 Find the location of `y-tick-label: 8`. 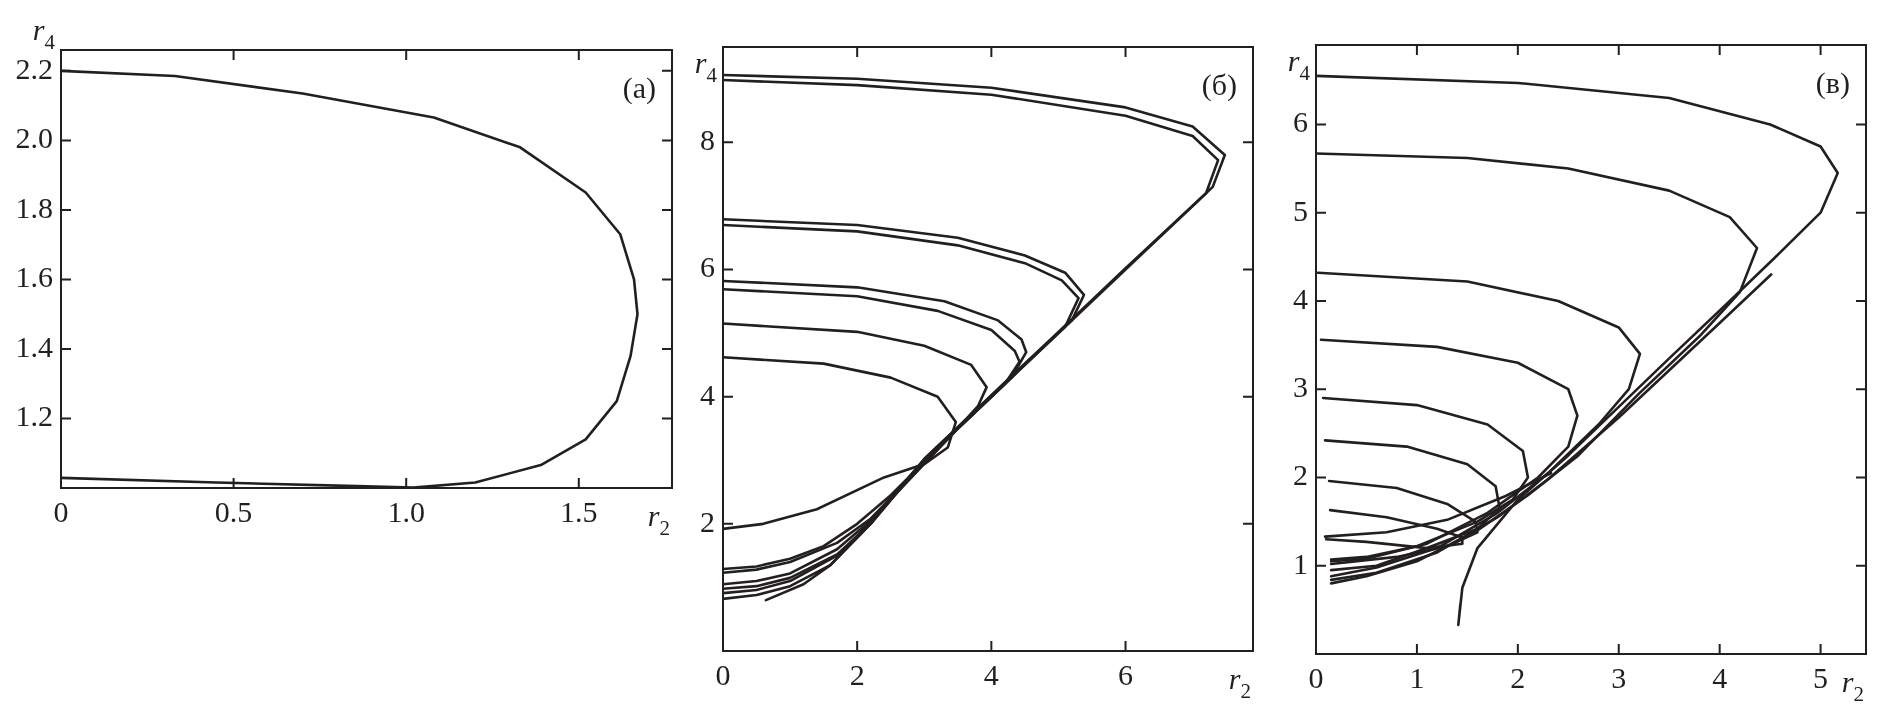

y-tick-label: 8 is located at coordinates (707, 140).